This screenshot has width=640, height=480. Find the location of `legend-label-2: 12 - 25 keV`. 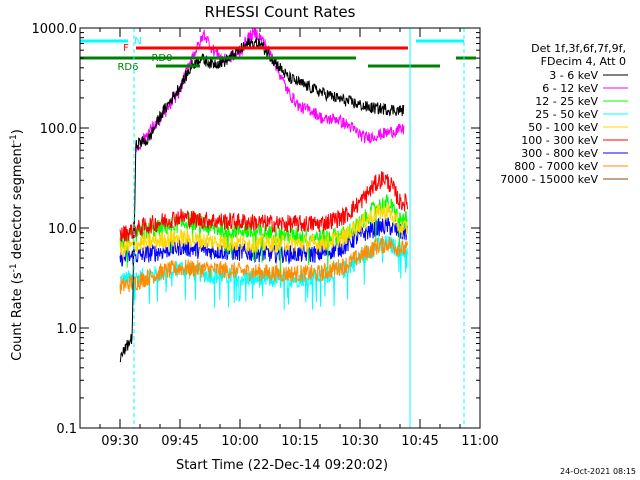

legend-label-2: 12 - 25 keV is located at coordinates (566, 101).